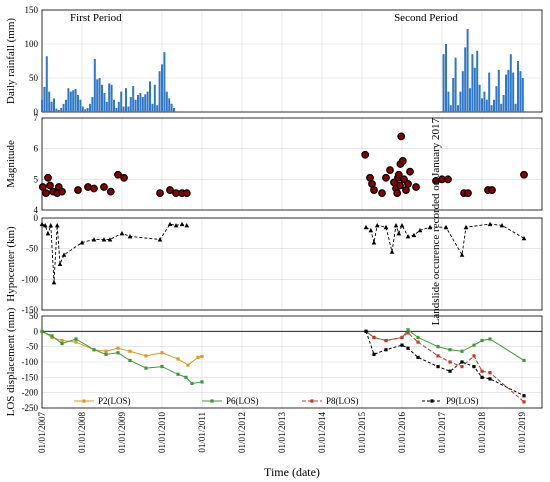 The width and height of the screenshot is (550, 482). What do you see at coordinates (162, 433) in the screenshot?
I see `x-tick-label: 01/01/2010` at bounding box center [162, 433].